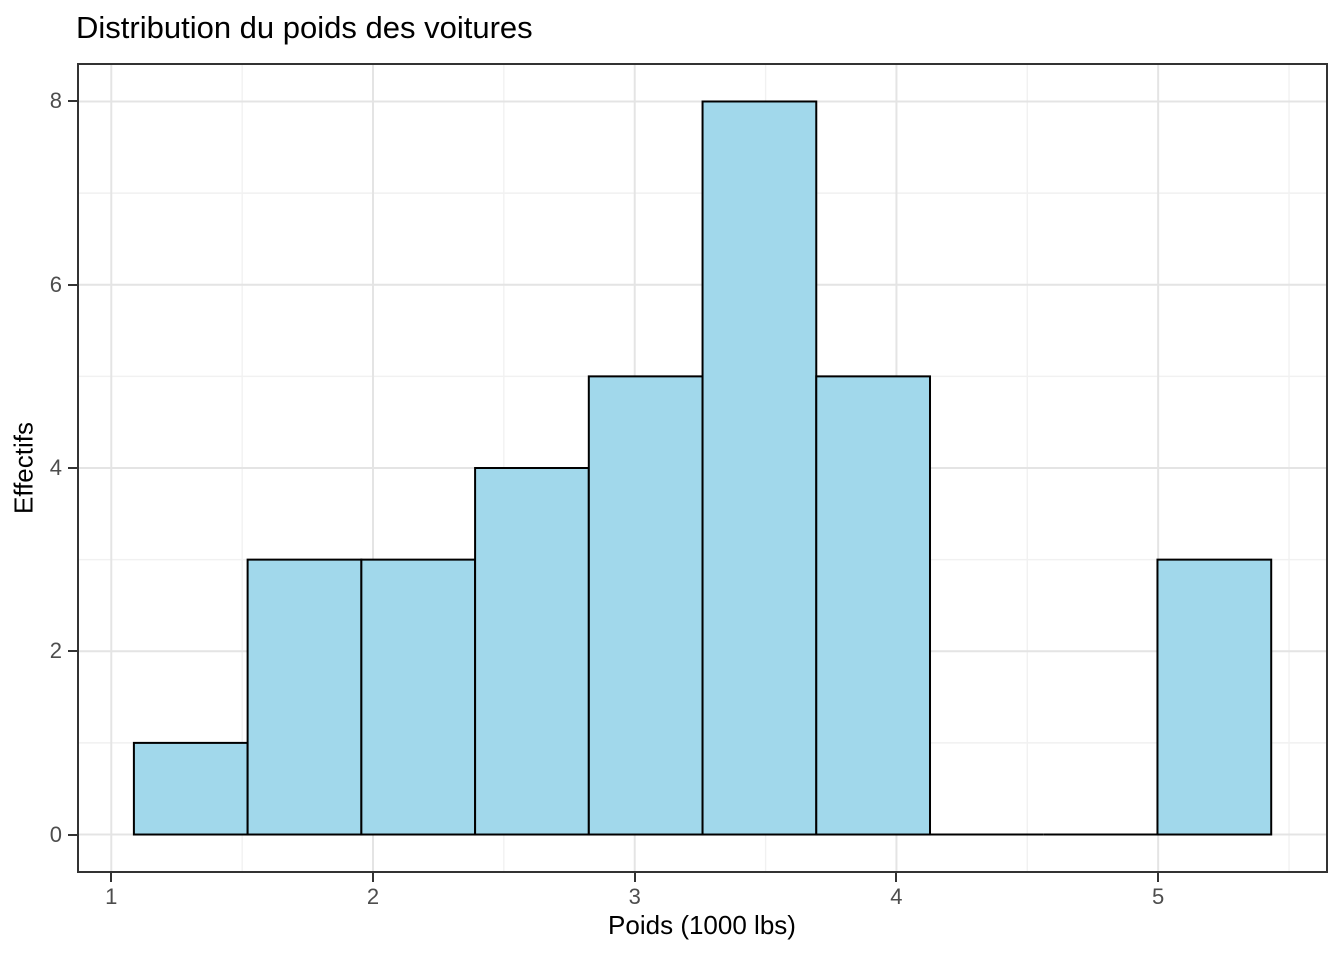 This screenshot has height=960, width=1344. What do you see at coordinates (55, 101) in the screenshot?
I see `y-tick-label: 8` at bounding box center [55, 101].